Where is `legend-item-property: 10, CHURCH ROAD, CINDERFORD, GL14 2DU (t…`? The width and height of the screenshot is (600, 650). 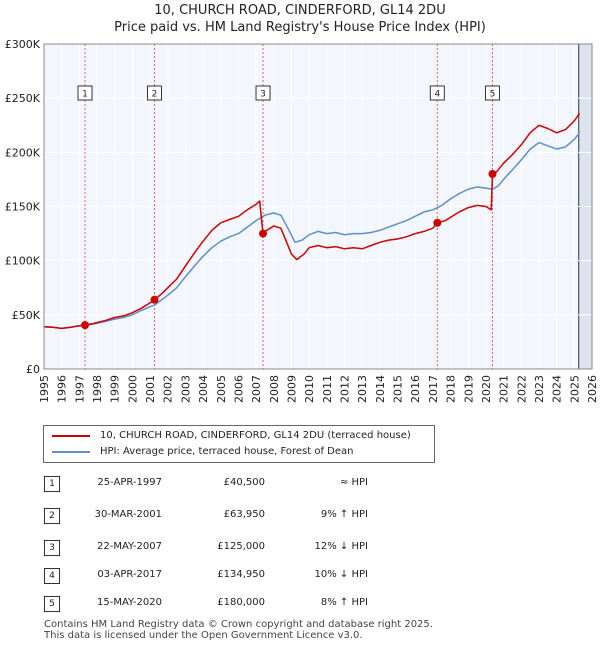 legend-item-property: 10, CHURCH ROAD, CINDERFORD, GL14 2DU (t… is located at coordinates (231, 436).